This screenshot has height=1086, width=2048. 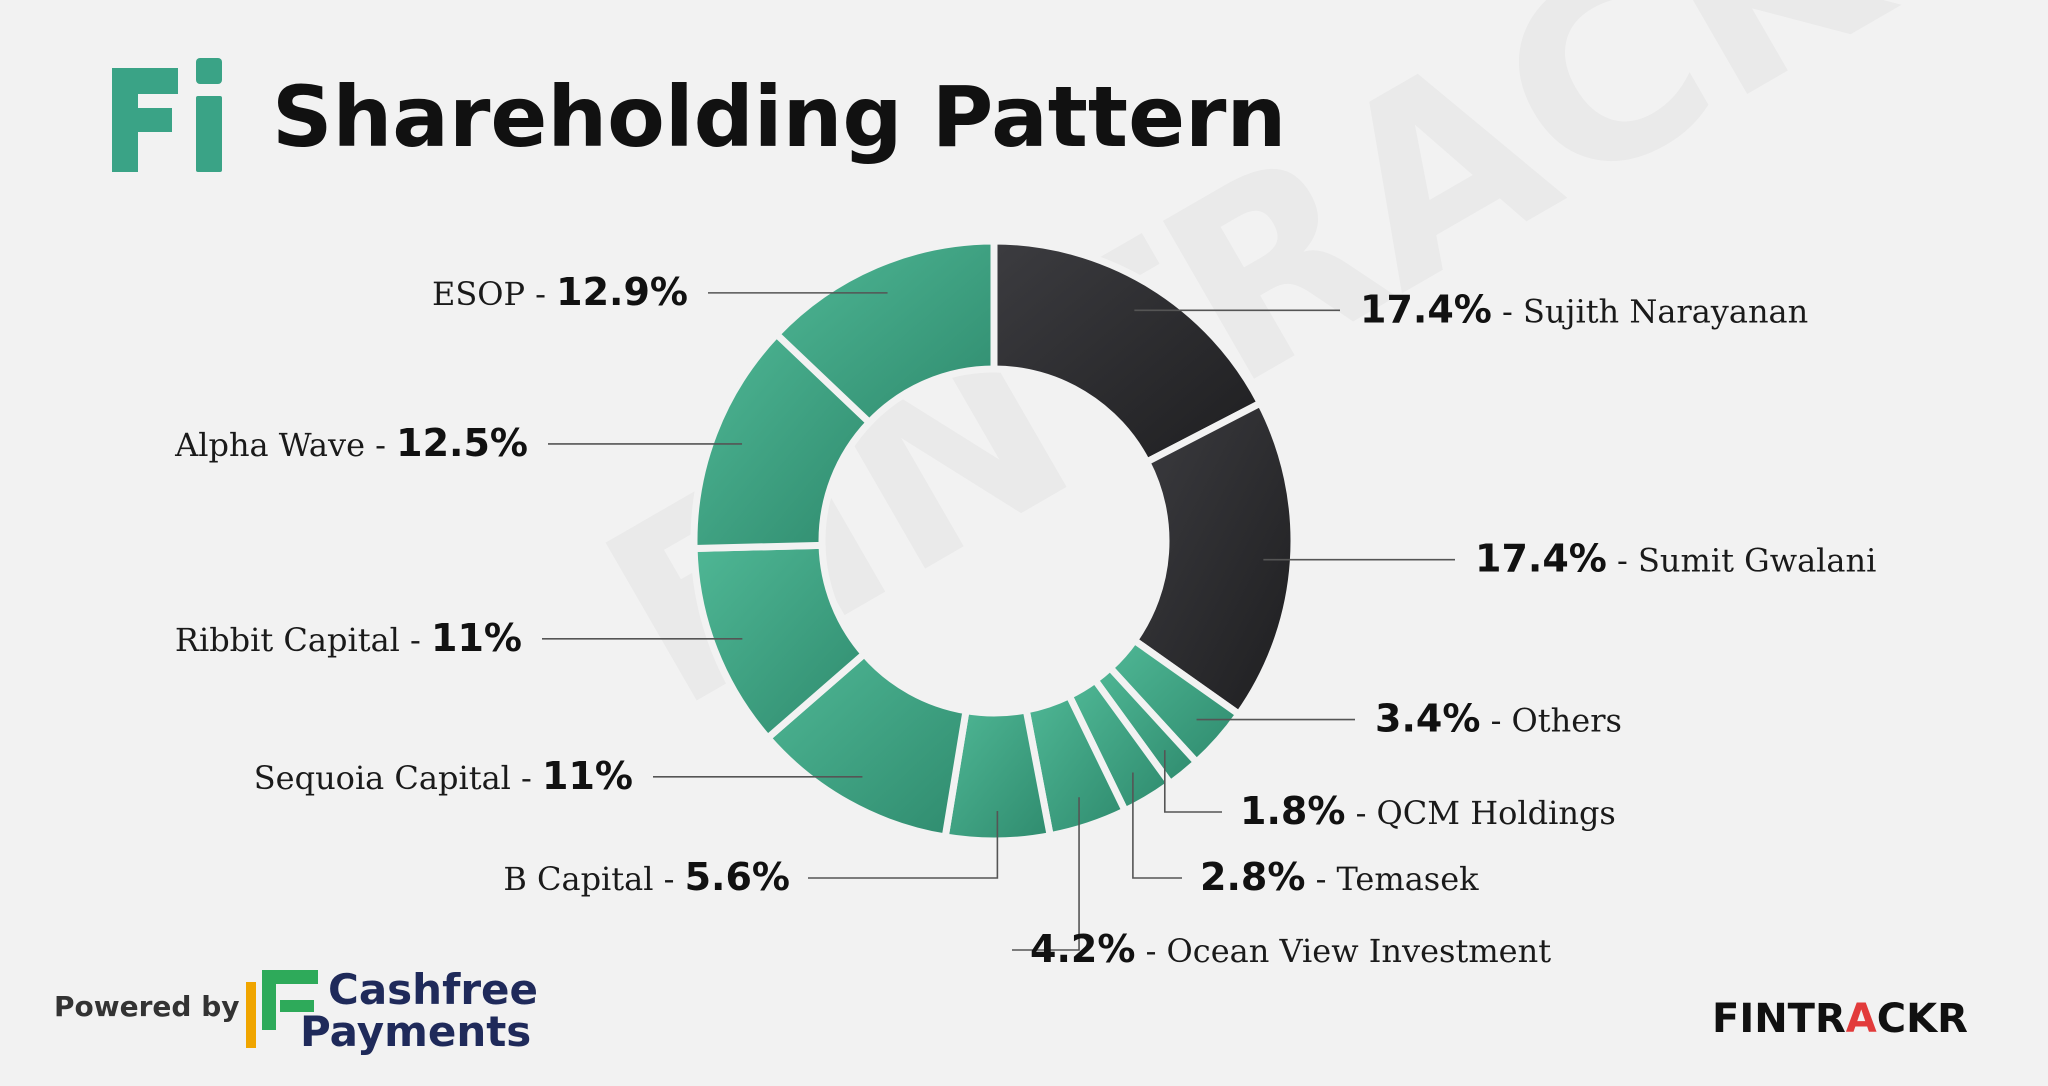 What do you see at coordinates (1392, 879) in the screenshot?
I see `slice-name: - Temasek` at bounding box center [1392, 879].